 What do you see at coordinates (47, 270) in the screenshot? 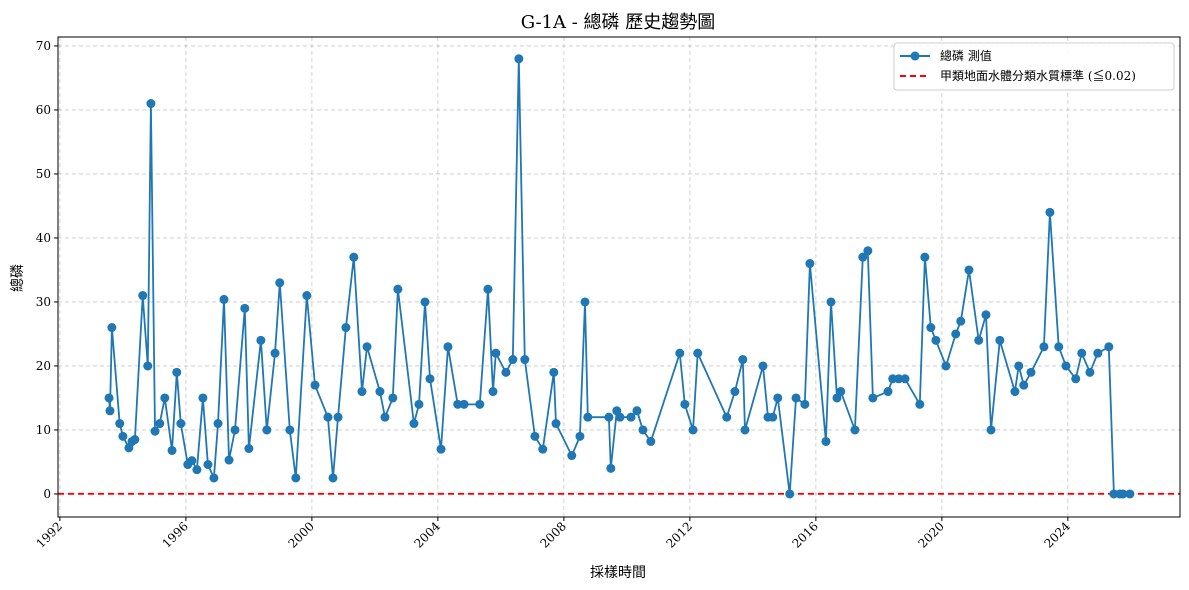
I see `y-axis: 0 10 20 30 40 50 60 70` at bounding box center [47, 270].